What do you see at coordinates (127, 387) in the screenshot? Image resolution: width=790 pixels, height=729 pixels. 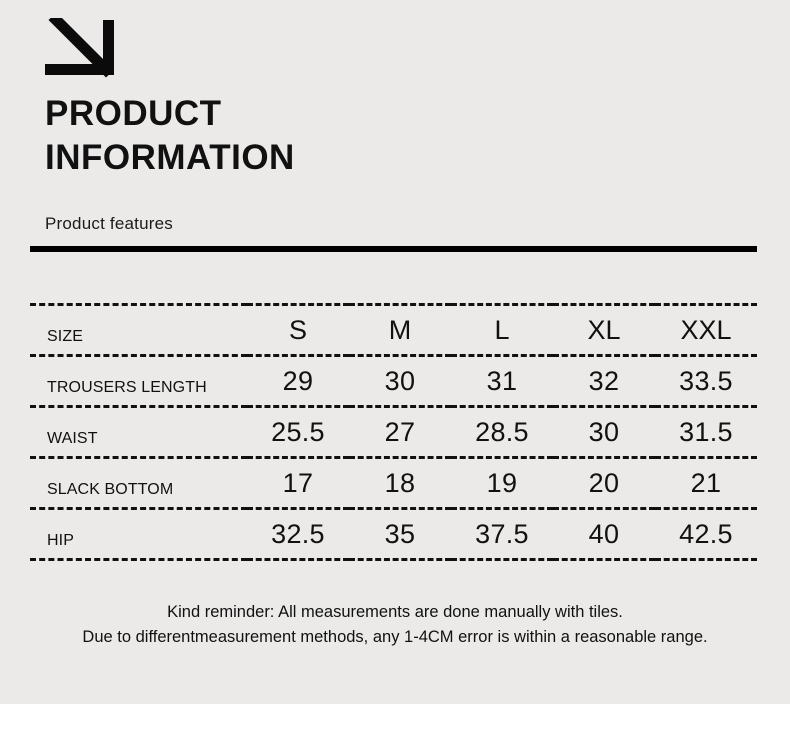 I see `row-label-trousers-length: TROUSERS LENGTH` at bounding box center [127, 387].